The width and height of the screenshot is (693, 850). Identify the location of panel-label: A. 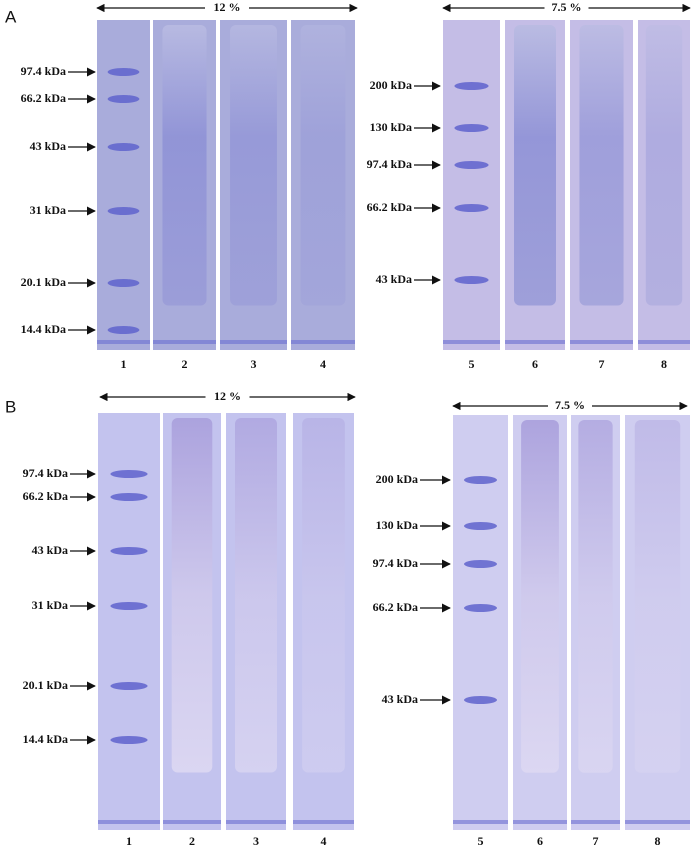
(11, 16).